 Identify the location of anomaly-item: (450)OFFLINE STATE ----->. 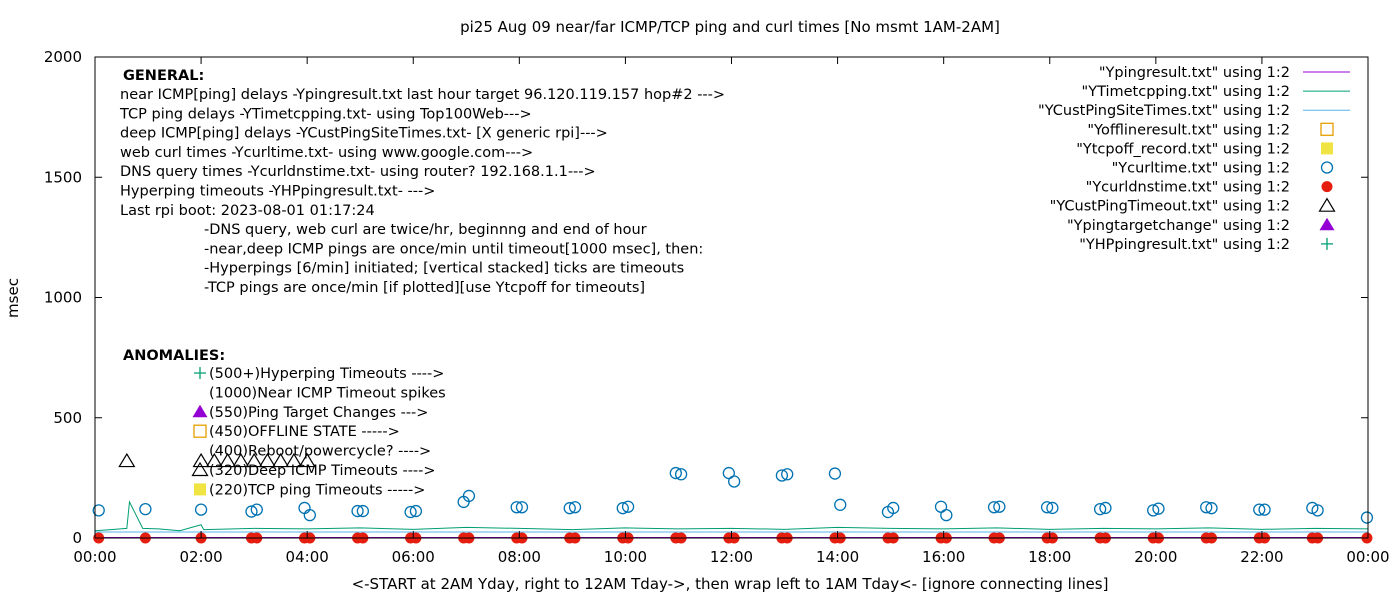
(304, 432).